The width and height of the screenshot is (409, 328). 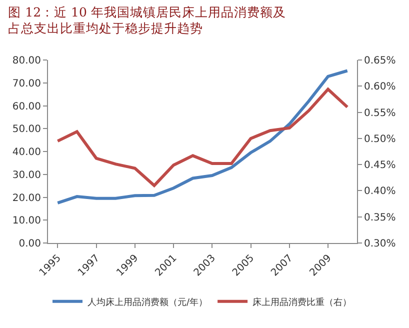 I want to click on y2-tick-label: 0.30%, so click(x=380, y=244).